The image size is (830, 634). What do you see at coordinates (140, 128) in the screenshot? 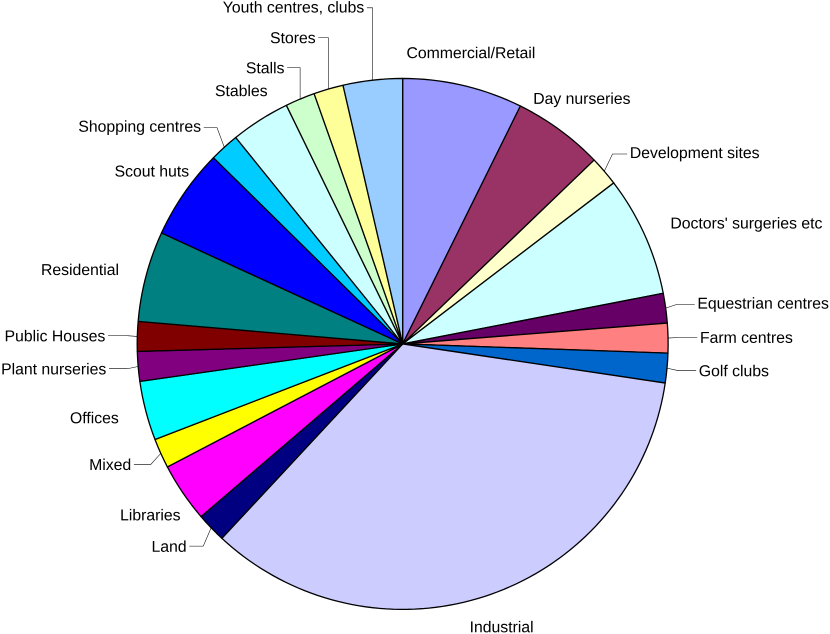
I see `slice-label: Shopping centres` at bounding box center [140, 128].